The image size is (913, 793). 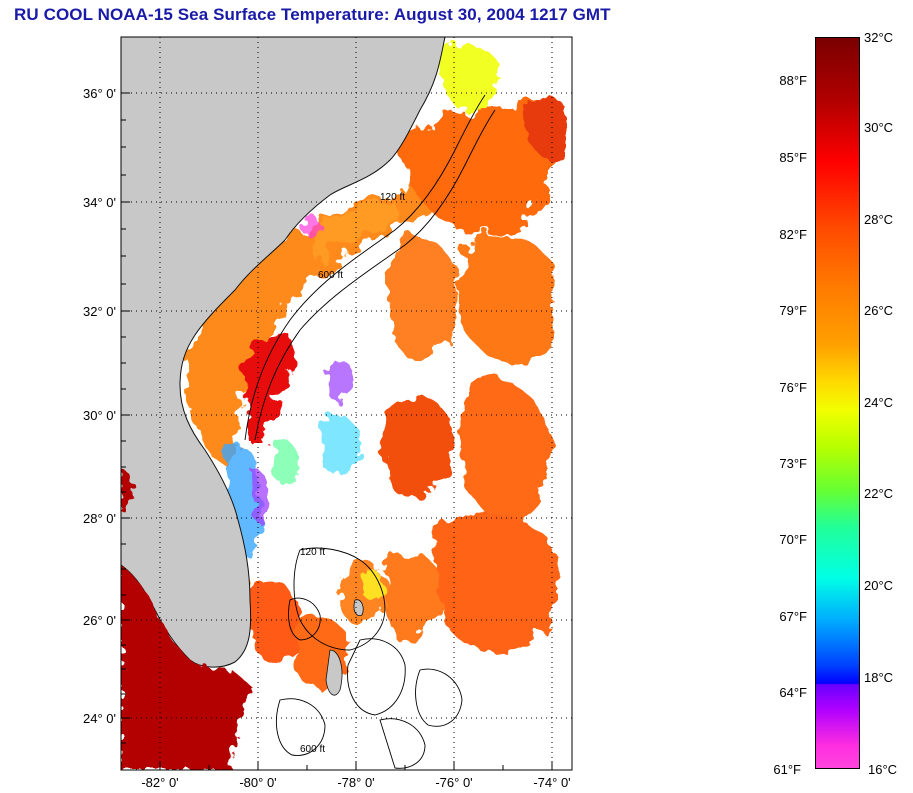 What do you see at coordinates (879, 219) in the screenshot?
I see `c-label-28: 28°C` at bounding box center [879, 219].